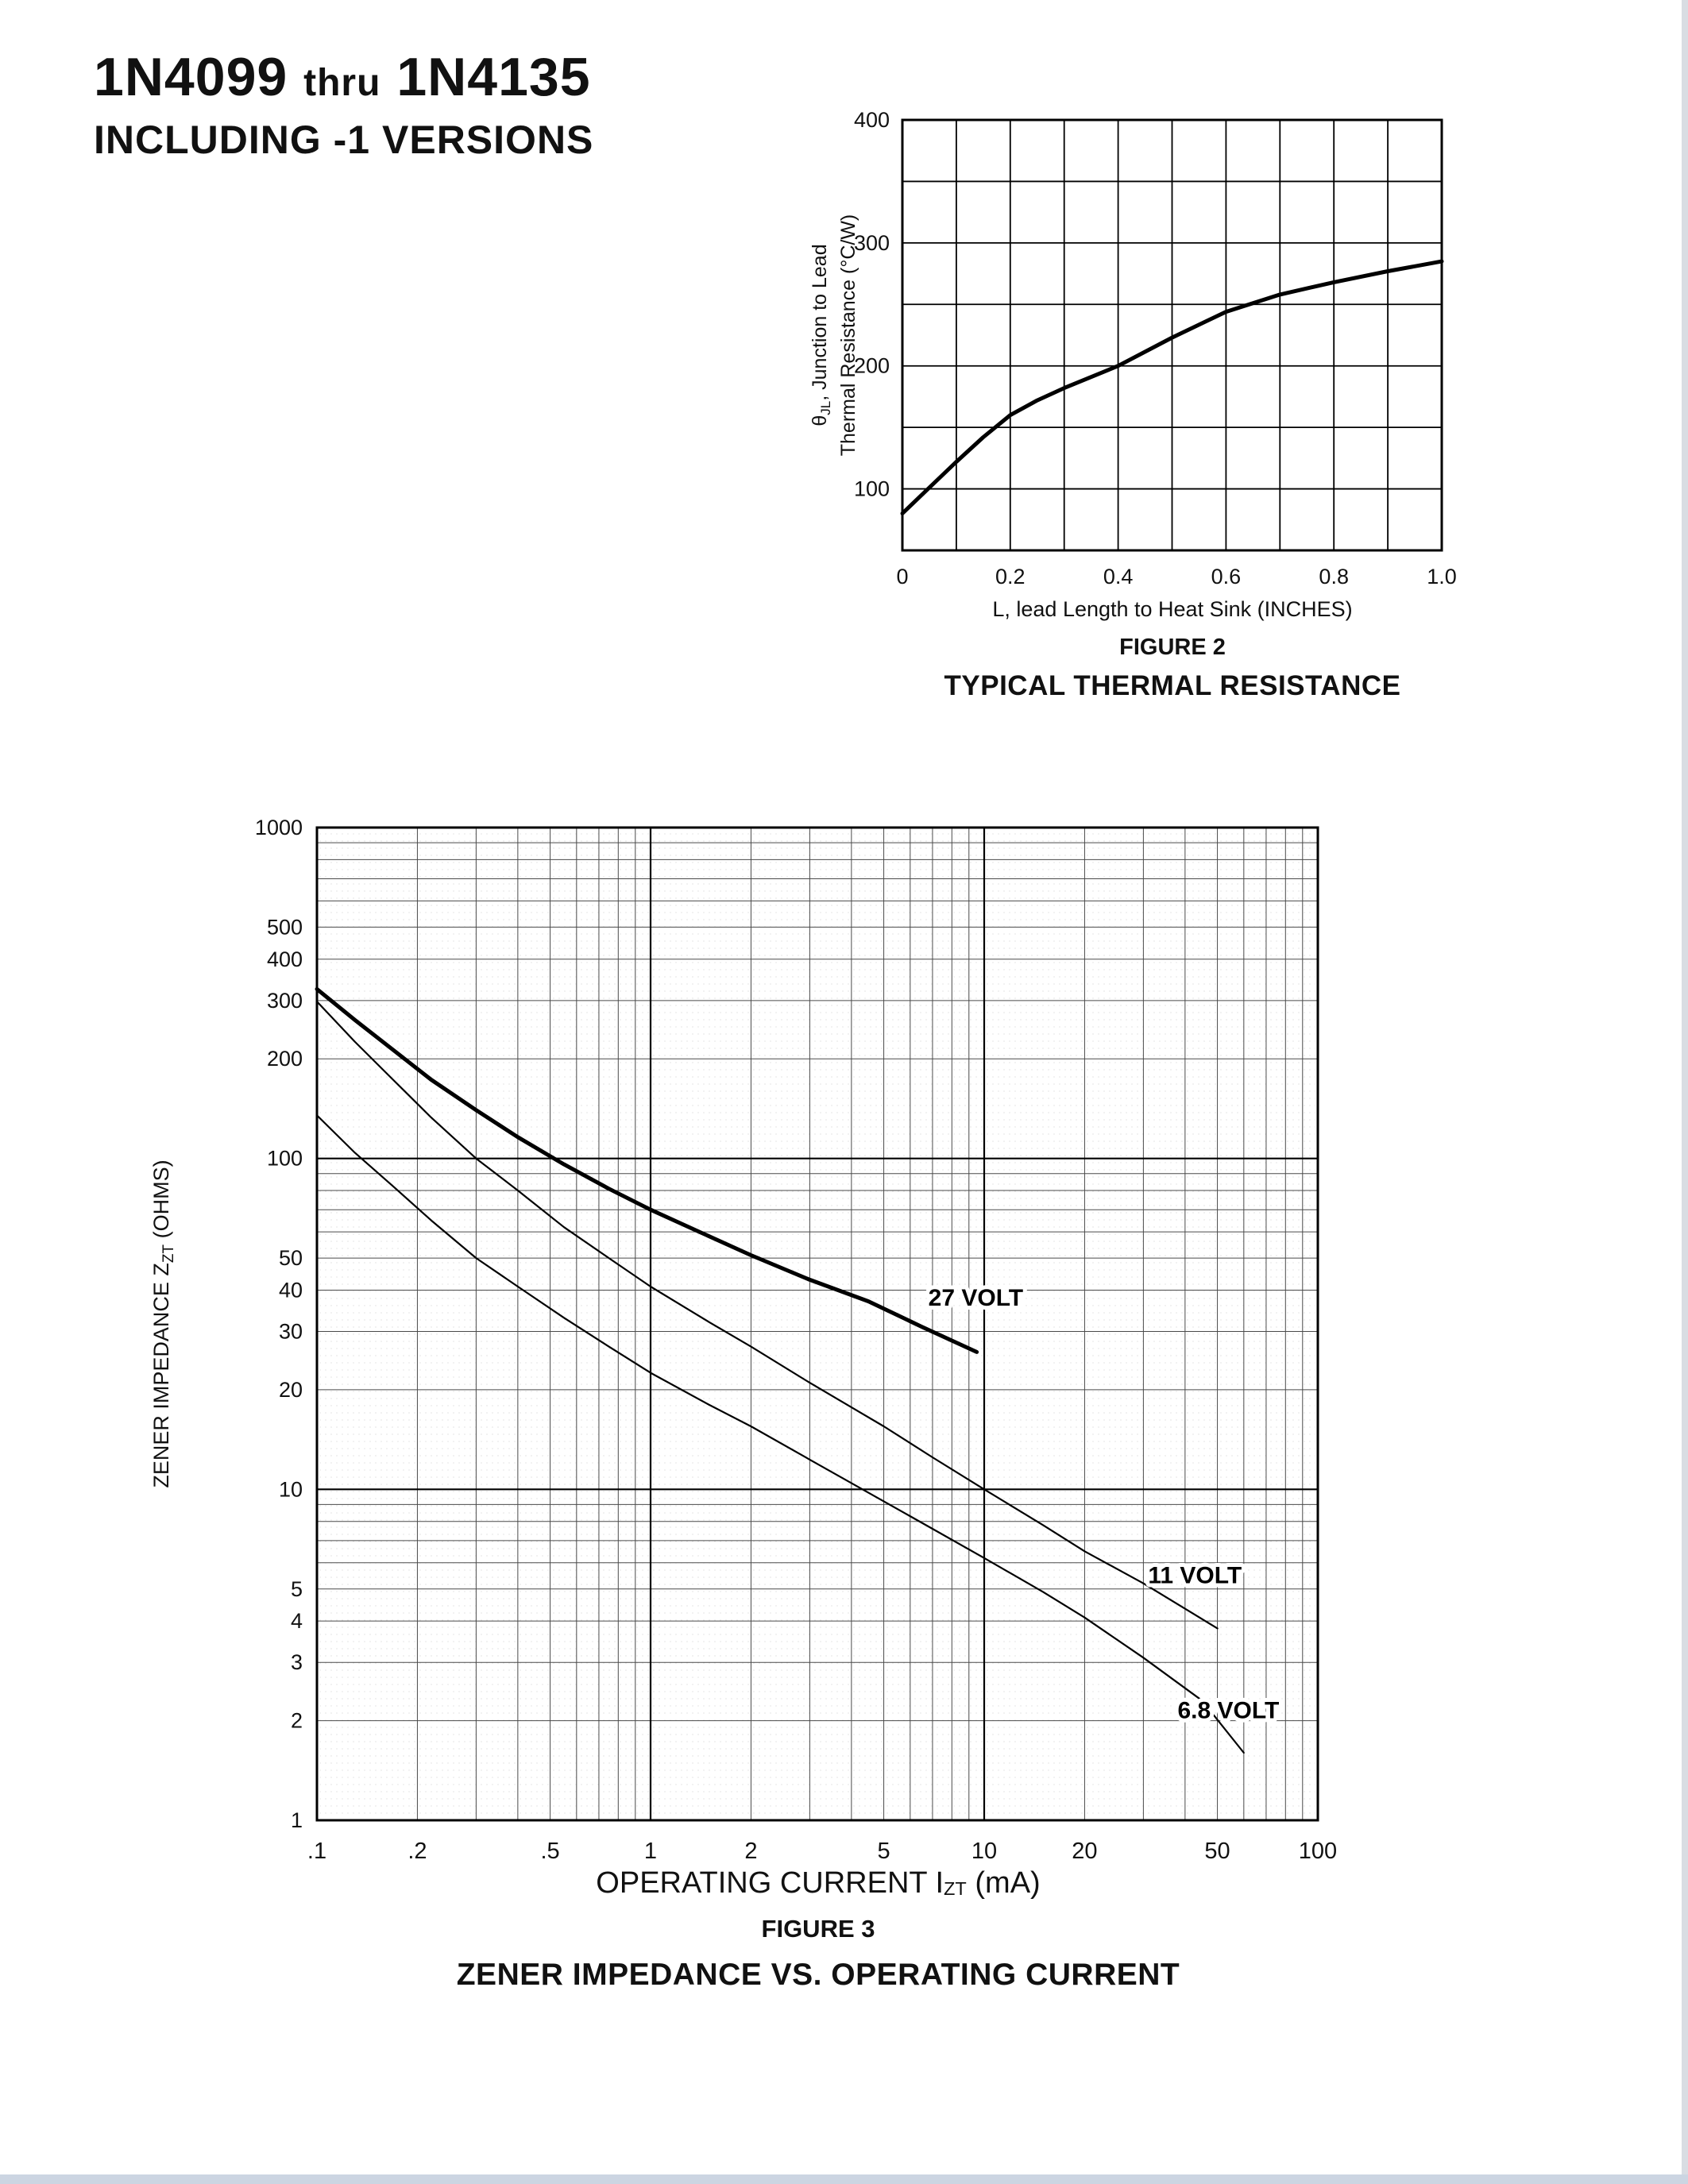 The width and height of the screenshot is (1688, 2184). Describe the element at coordinates (1442, 576) in the screenshot. I see `svg-text: 1.0` at that location.